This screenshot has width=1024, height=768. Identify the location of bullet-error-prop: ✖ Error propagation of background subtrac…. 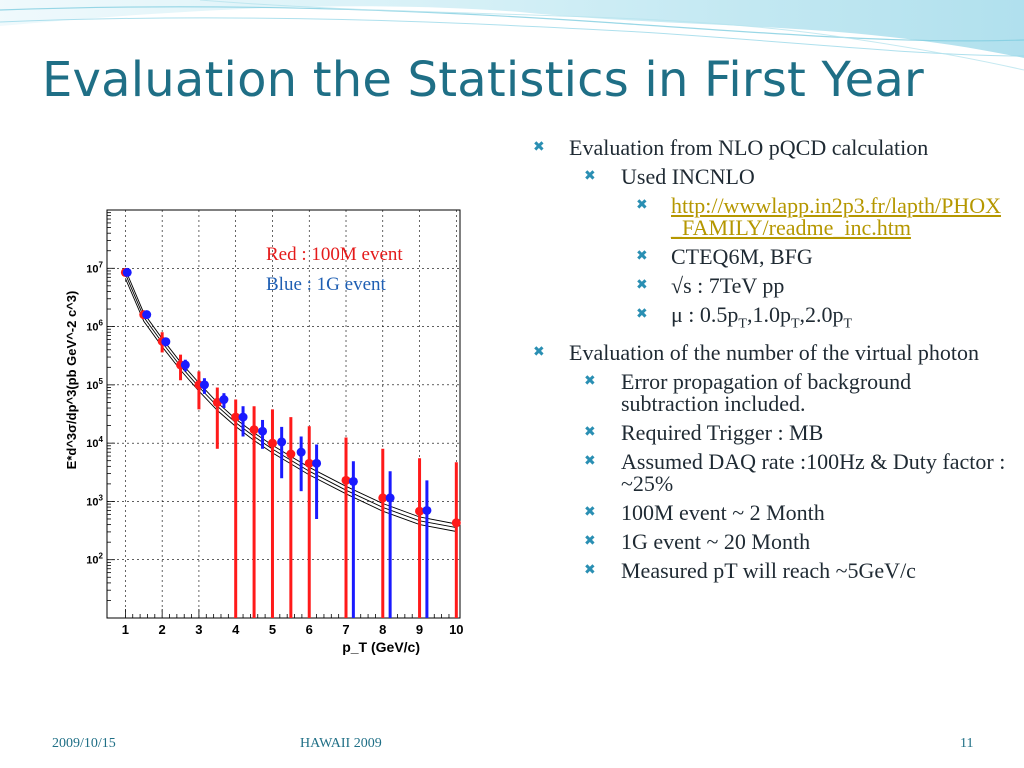
(748, 393).